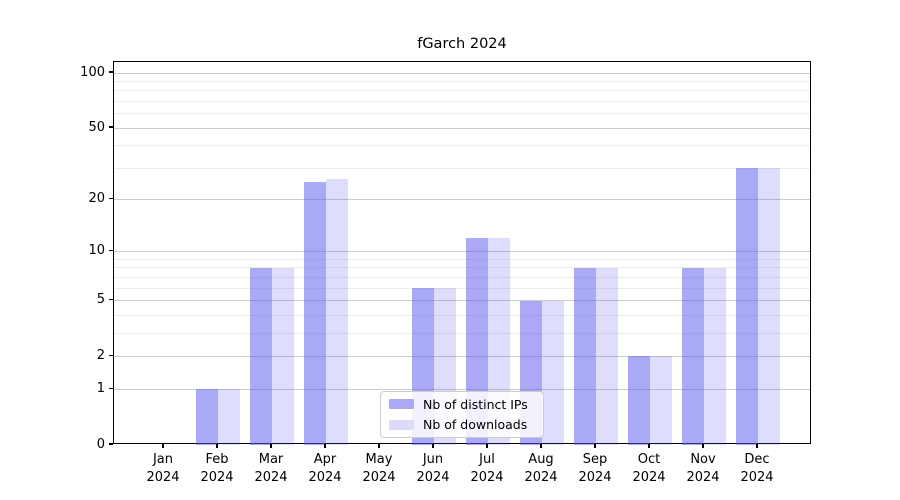 The width and height of the screenshot is (900, 500). Describe the element at coordinates (462, 414) in the screenshot. I see `legend: Nb of distinct IPs Nb of downloads` at that location.